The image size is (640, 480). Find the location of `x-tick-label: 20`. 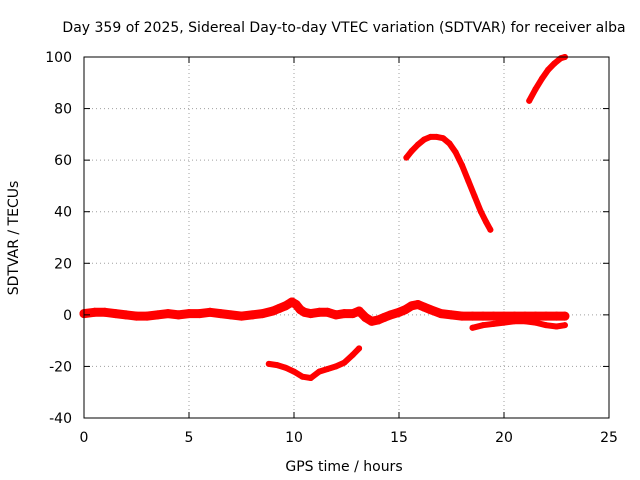

x-tick-label: 20 is located at coordinates (504, 438).